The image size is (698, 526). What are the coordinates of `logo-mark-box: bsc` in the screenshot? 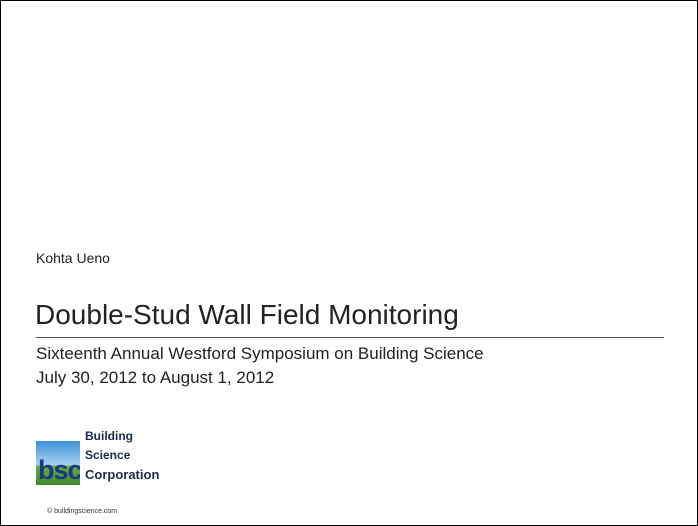 It's located at (58, 463).